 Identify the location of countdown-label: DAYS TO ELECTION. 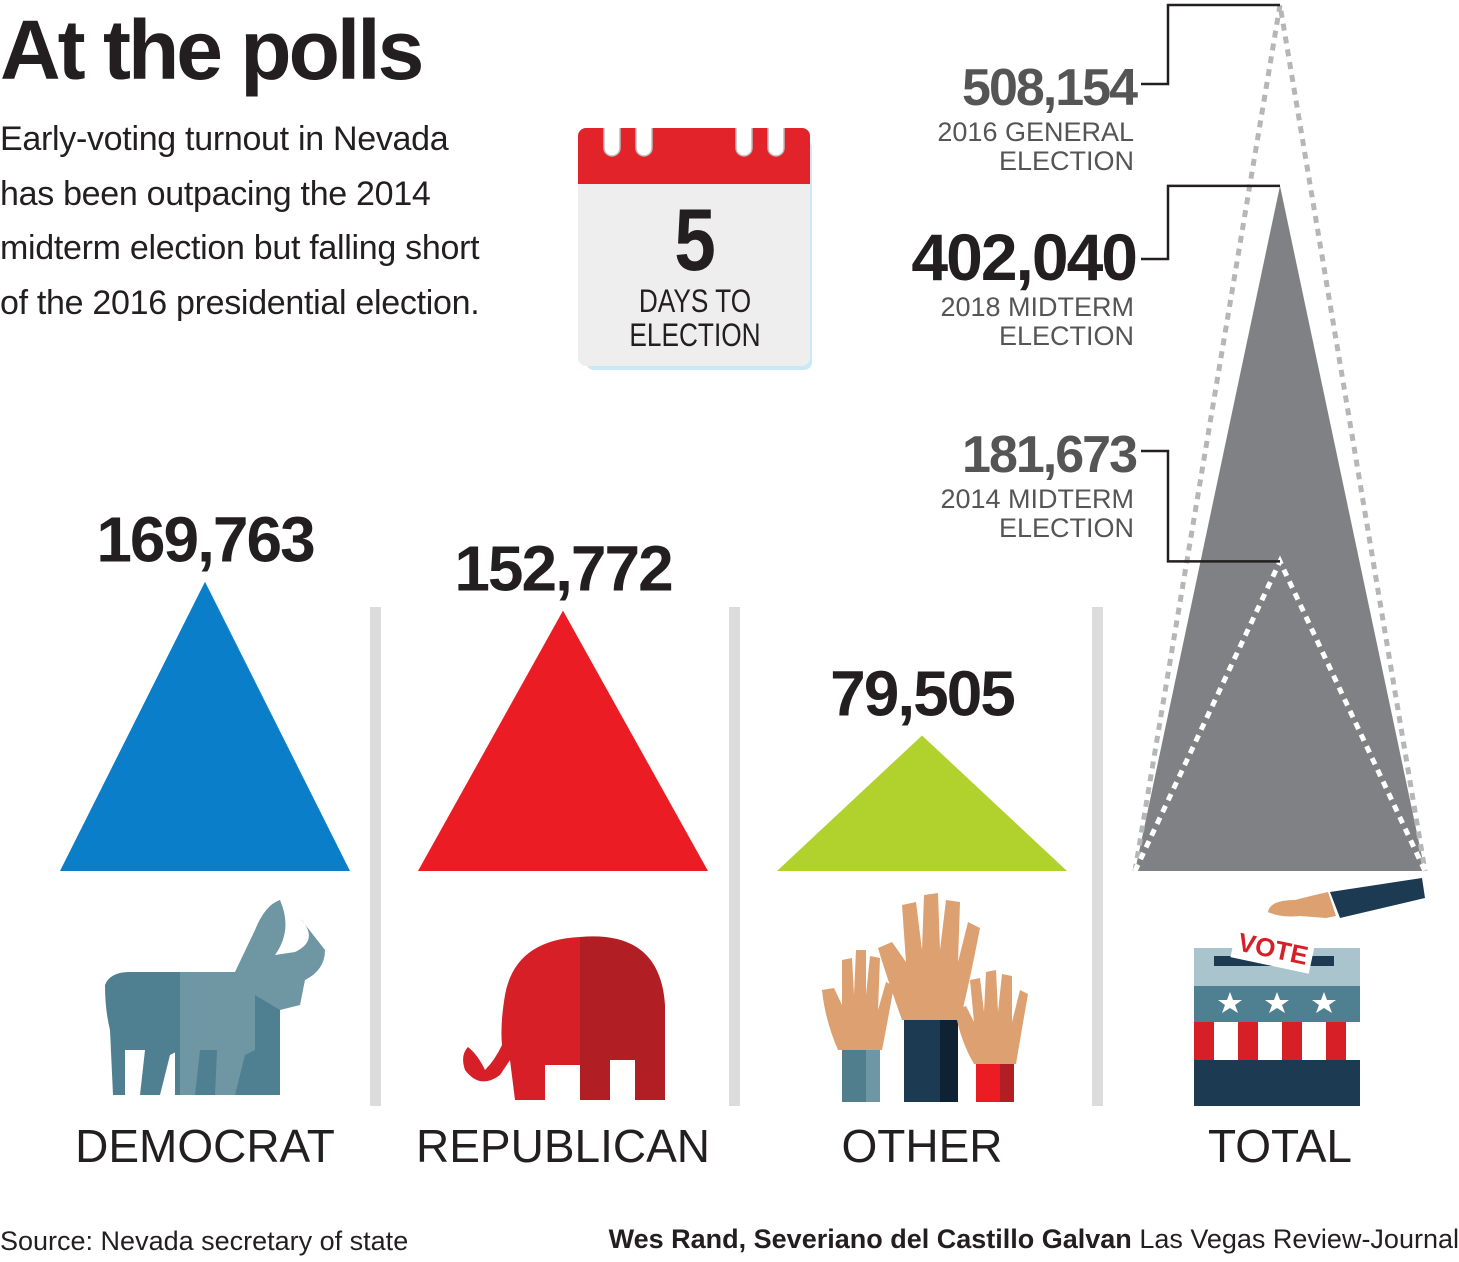
(695, 318).